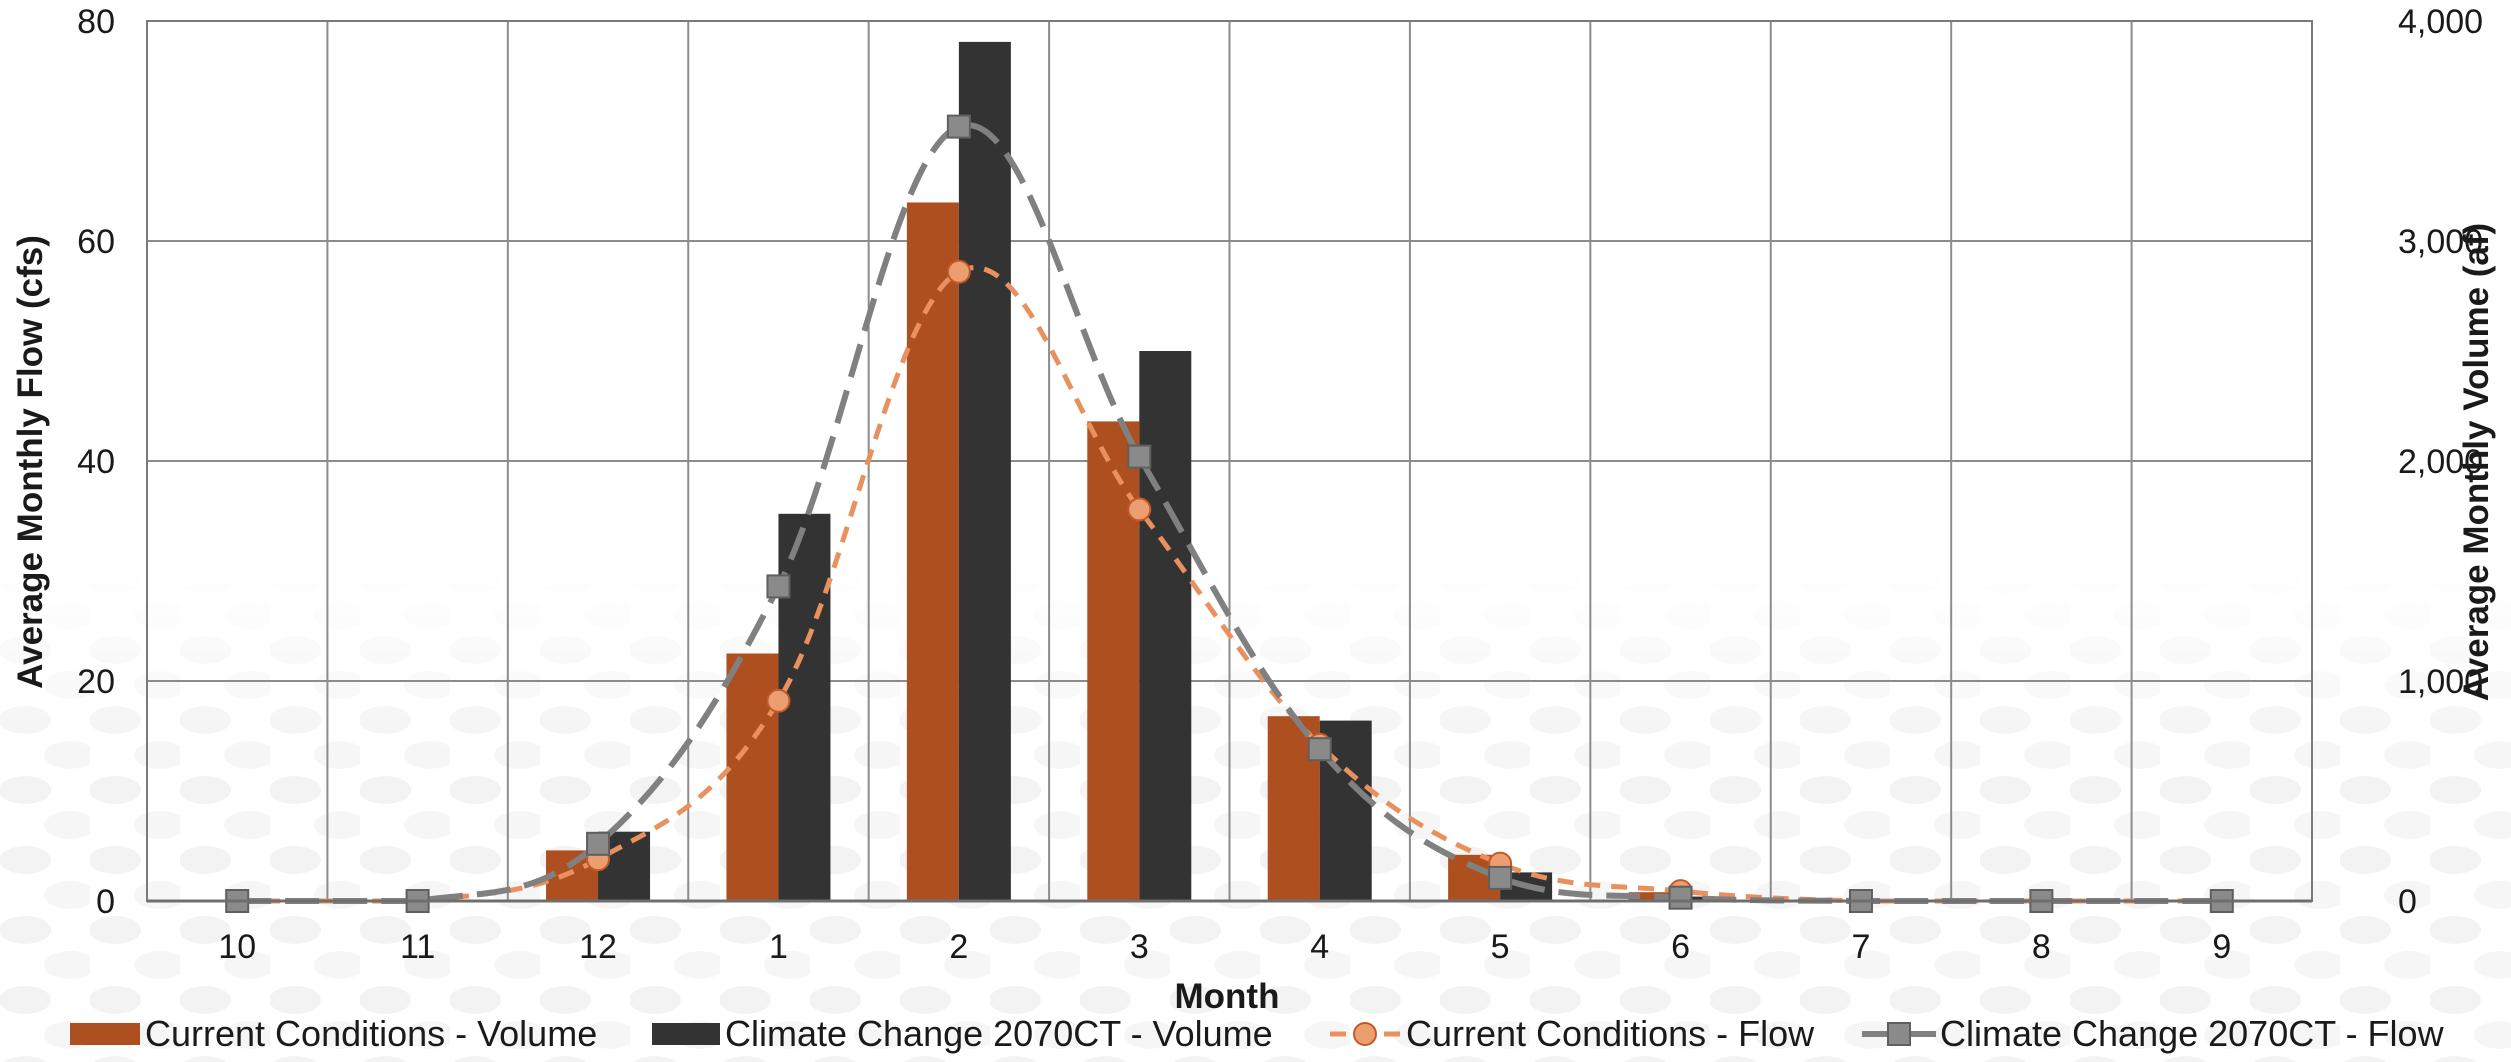 The height and width of the screenshot is (1062, 2511). What do you see at coordinates (2440, 242) in the screenshot?
I see `y2-tick-label: 3,000` at bounding box center [2440, 242].